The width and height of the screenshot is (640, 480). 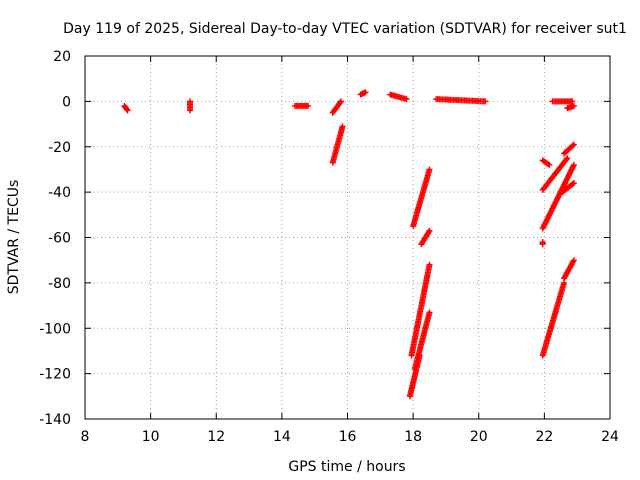 What do you see at coordinates (55, 329) in the screenshot?
I see `y-tick-label: -100` at bounding box center [55, 329].